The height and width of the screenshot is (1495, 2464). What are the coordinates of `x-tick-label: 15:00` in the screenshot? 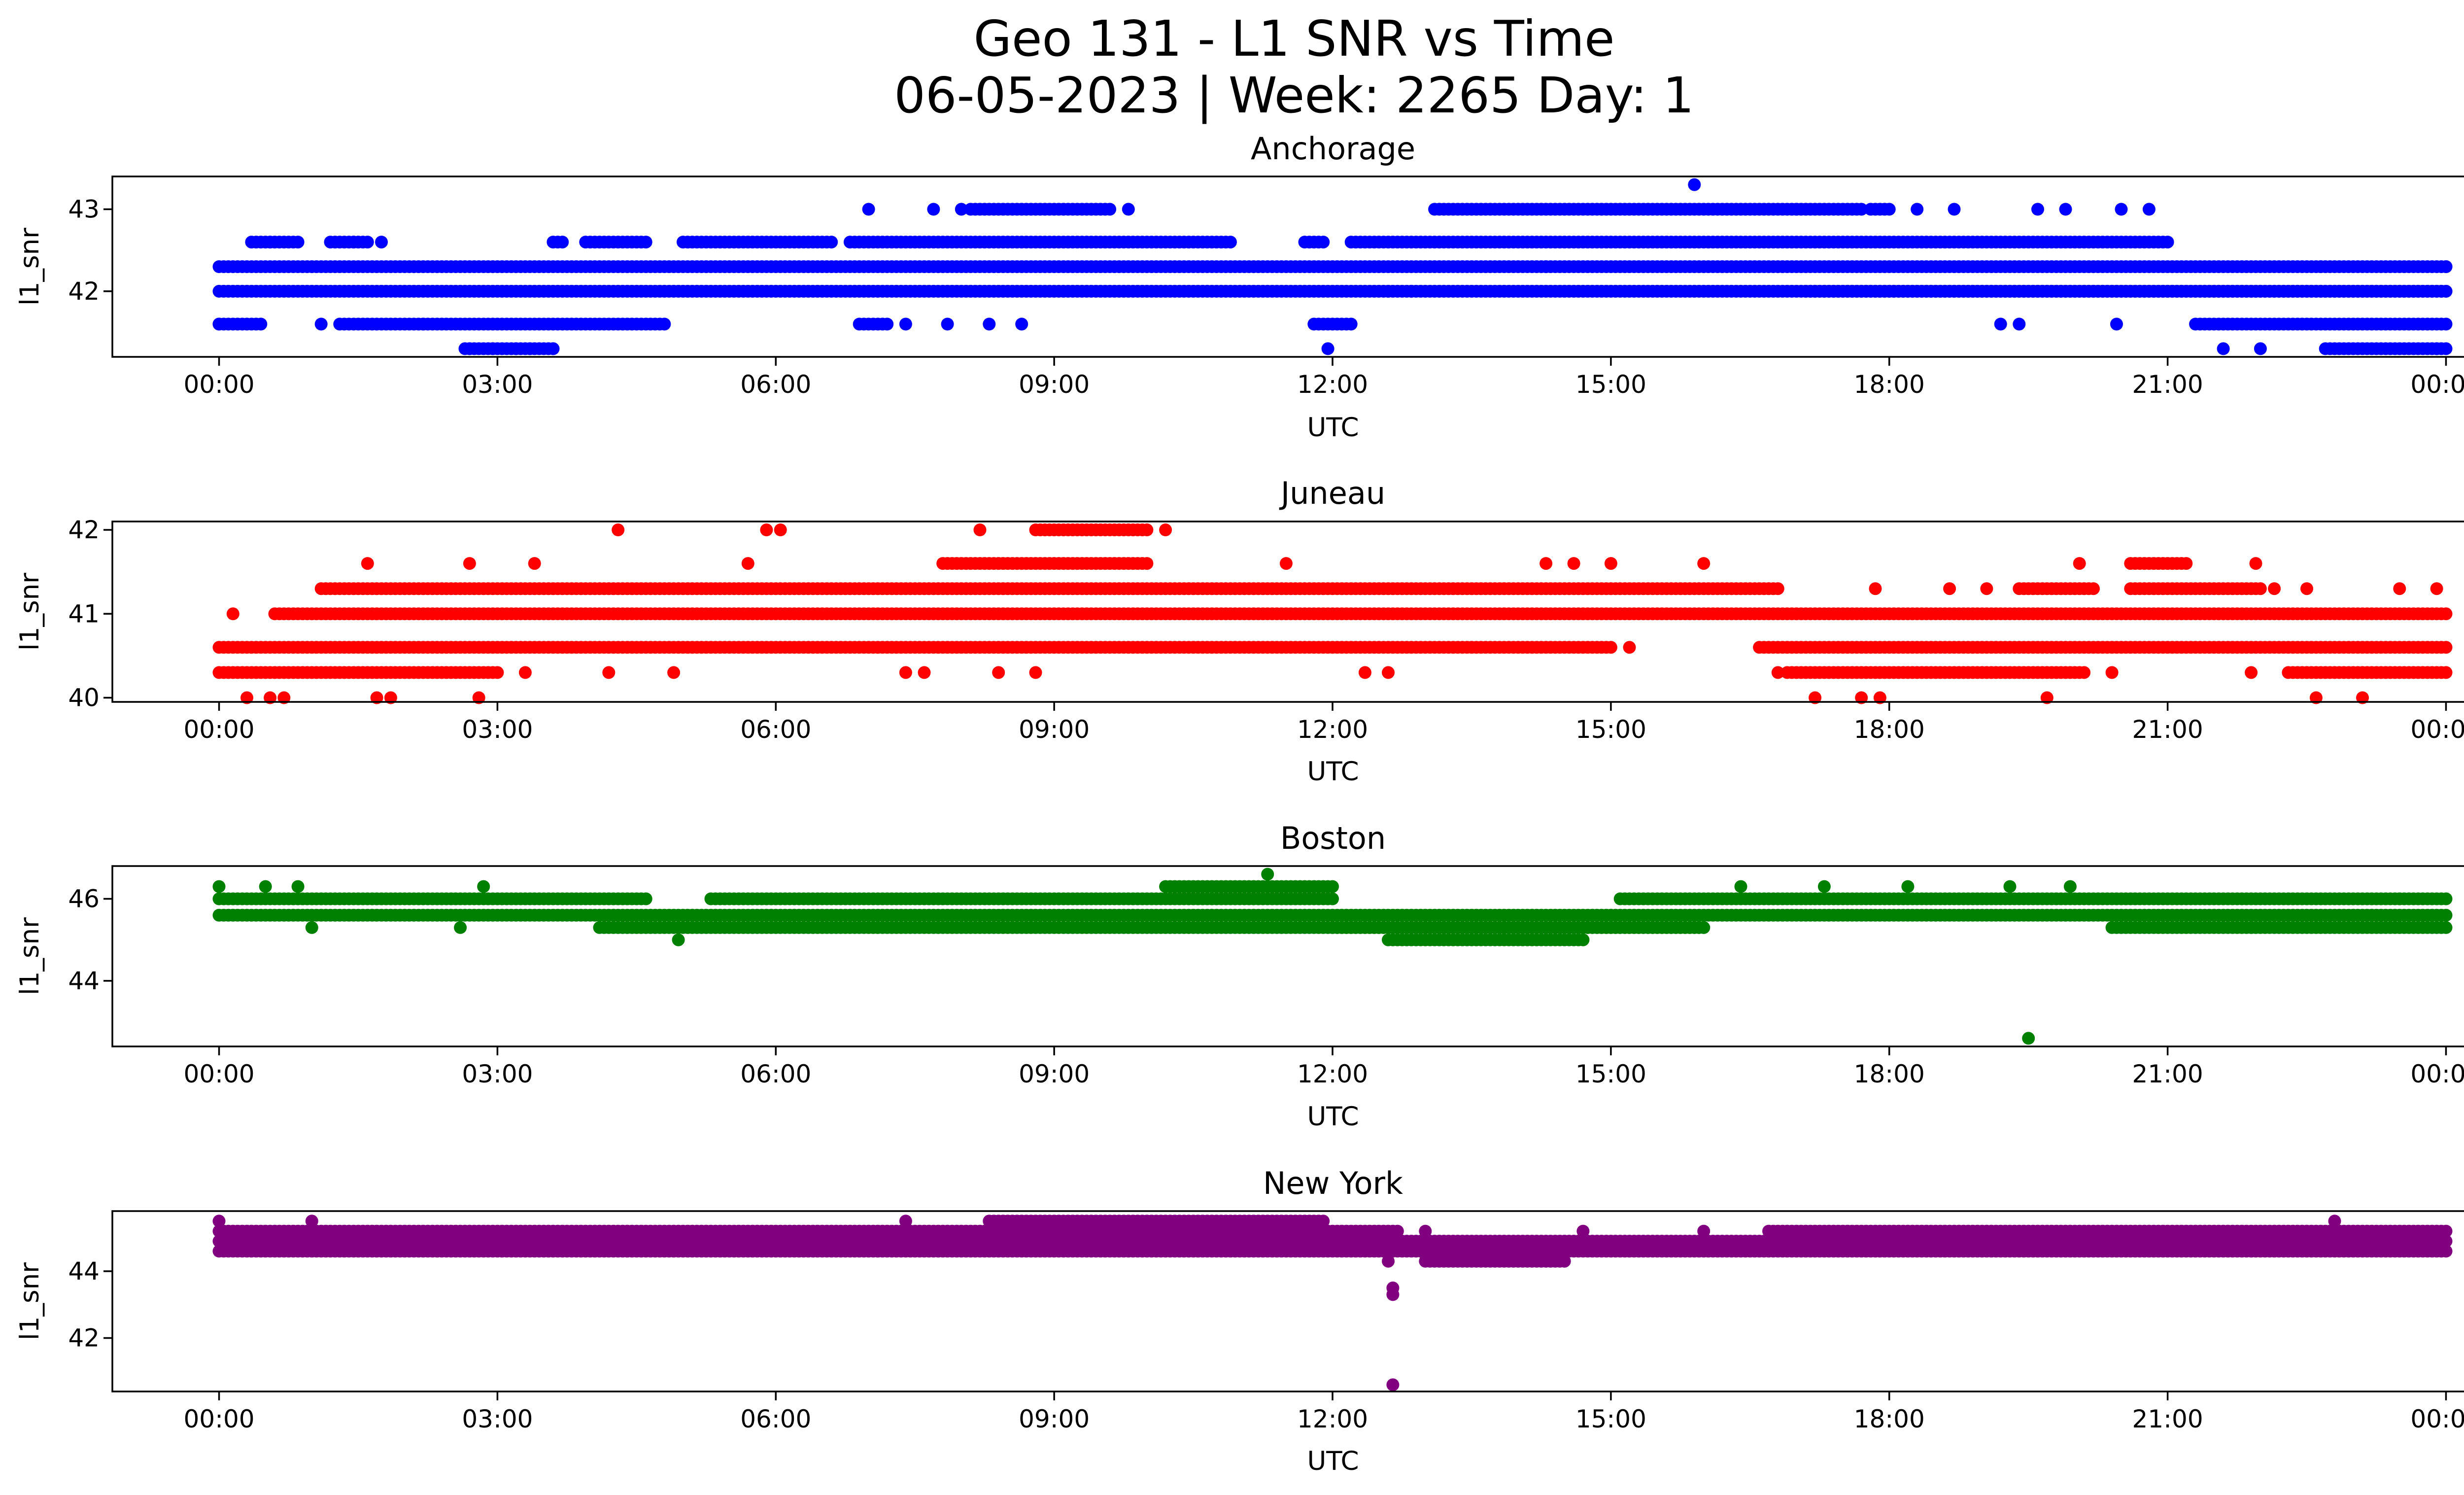 It's located at (1610, 384).